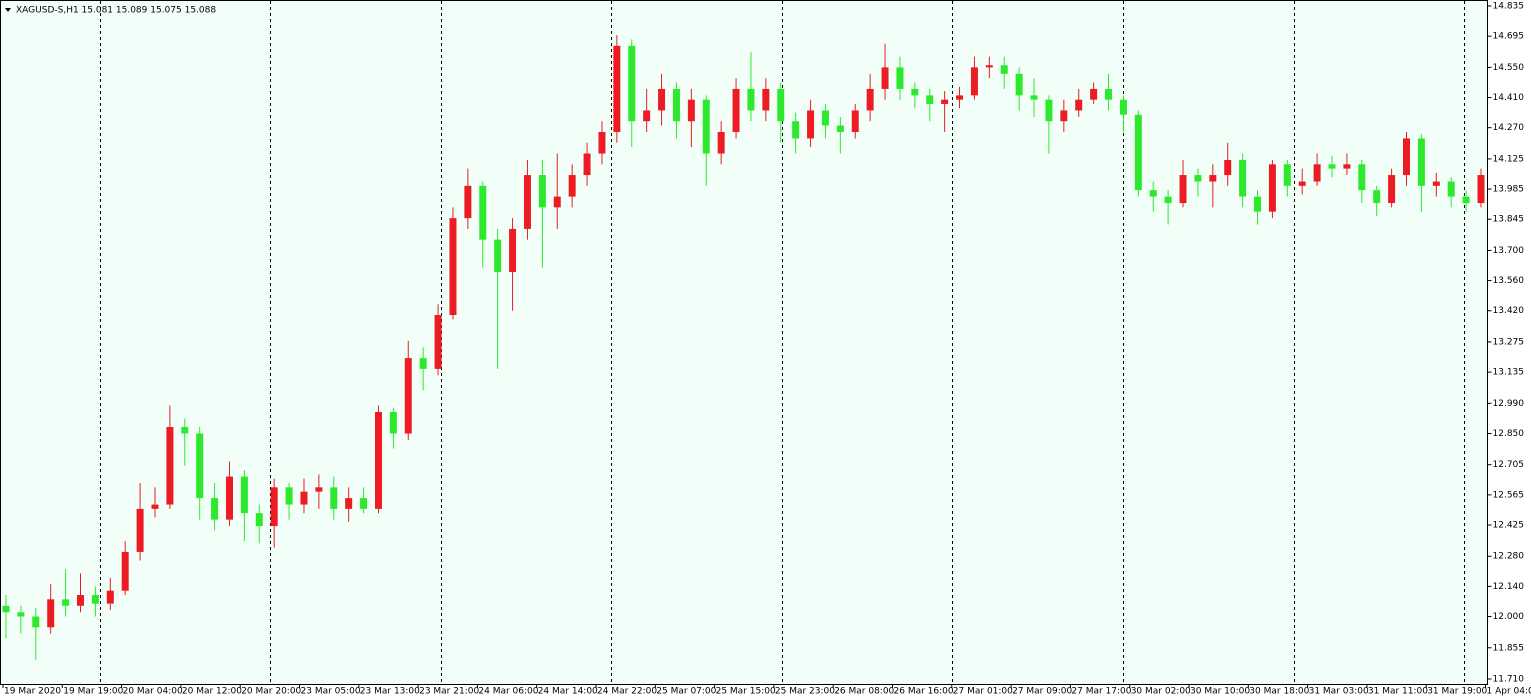 The image size is (1531, 699). I want to click on x-tick-label: 20 Mar 20:00, so click(271, 692).